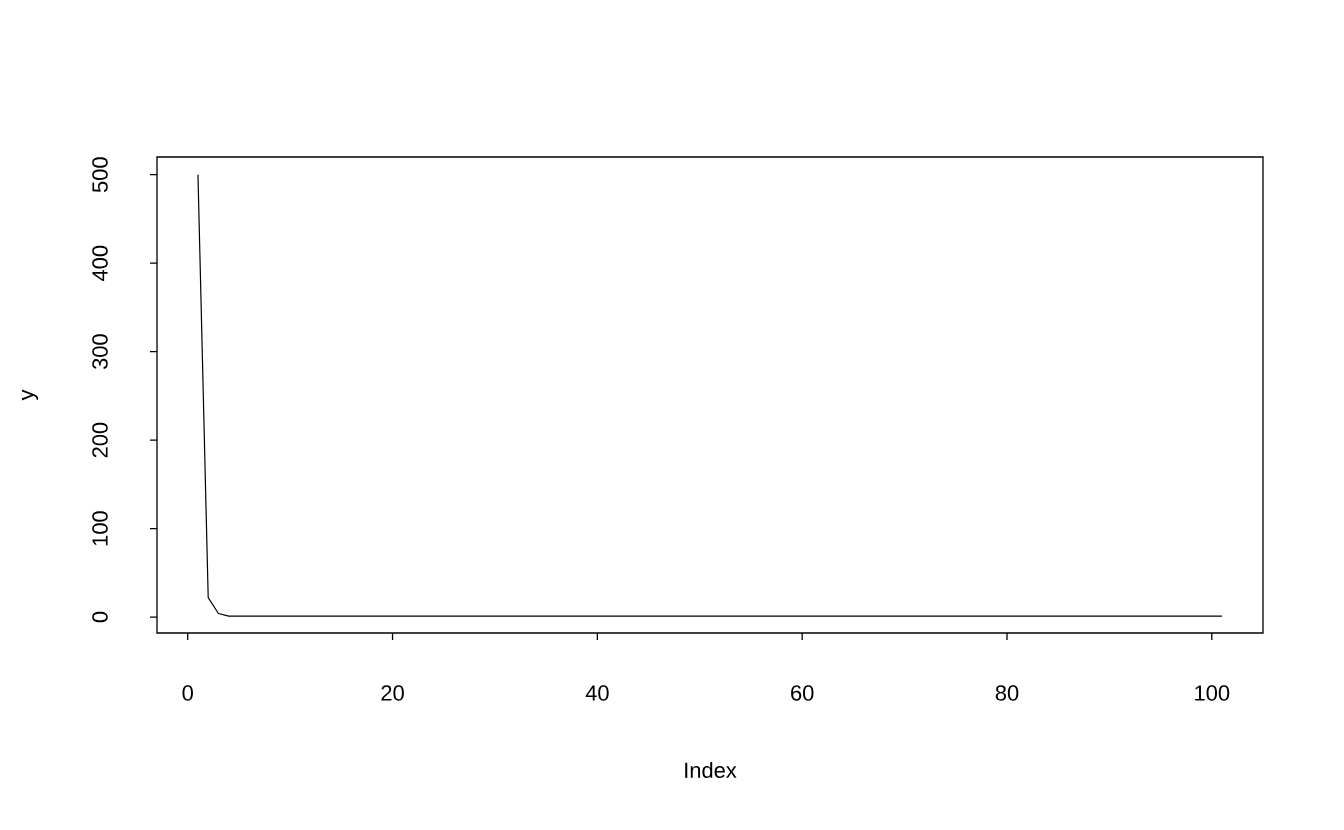 This screenshot has width=1344, height=830. What do you see at coordinates (100, 175) in the screenshot?
I see `y-tick-label: 500` at bounding box center [100, 175].